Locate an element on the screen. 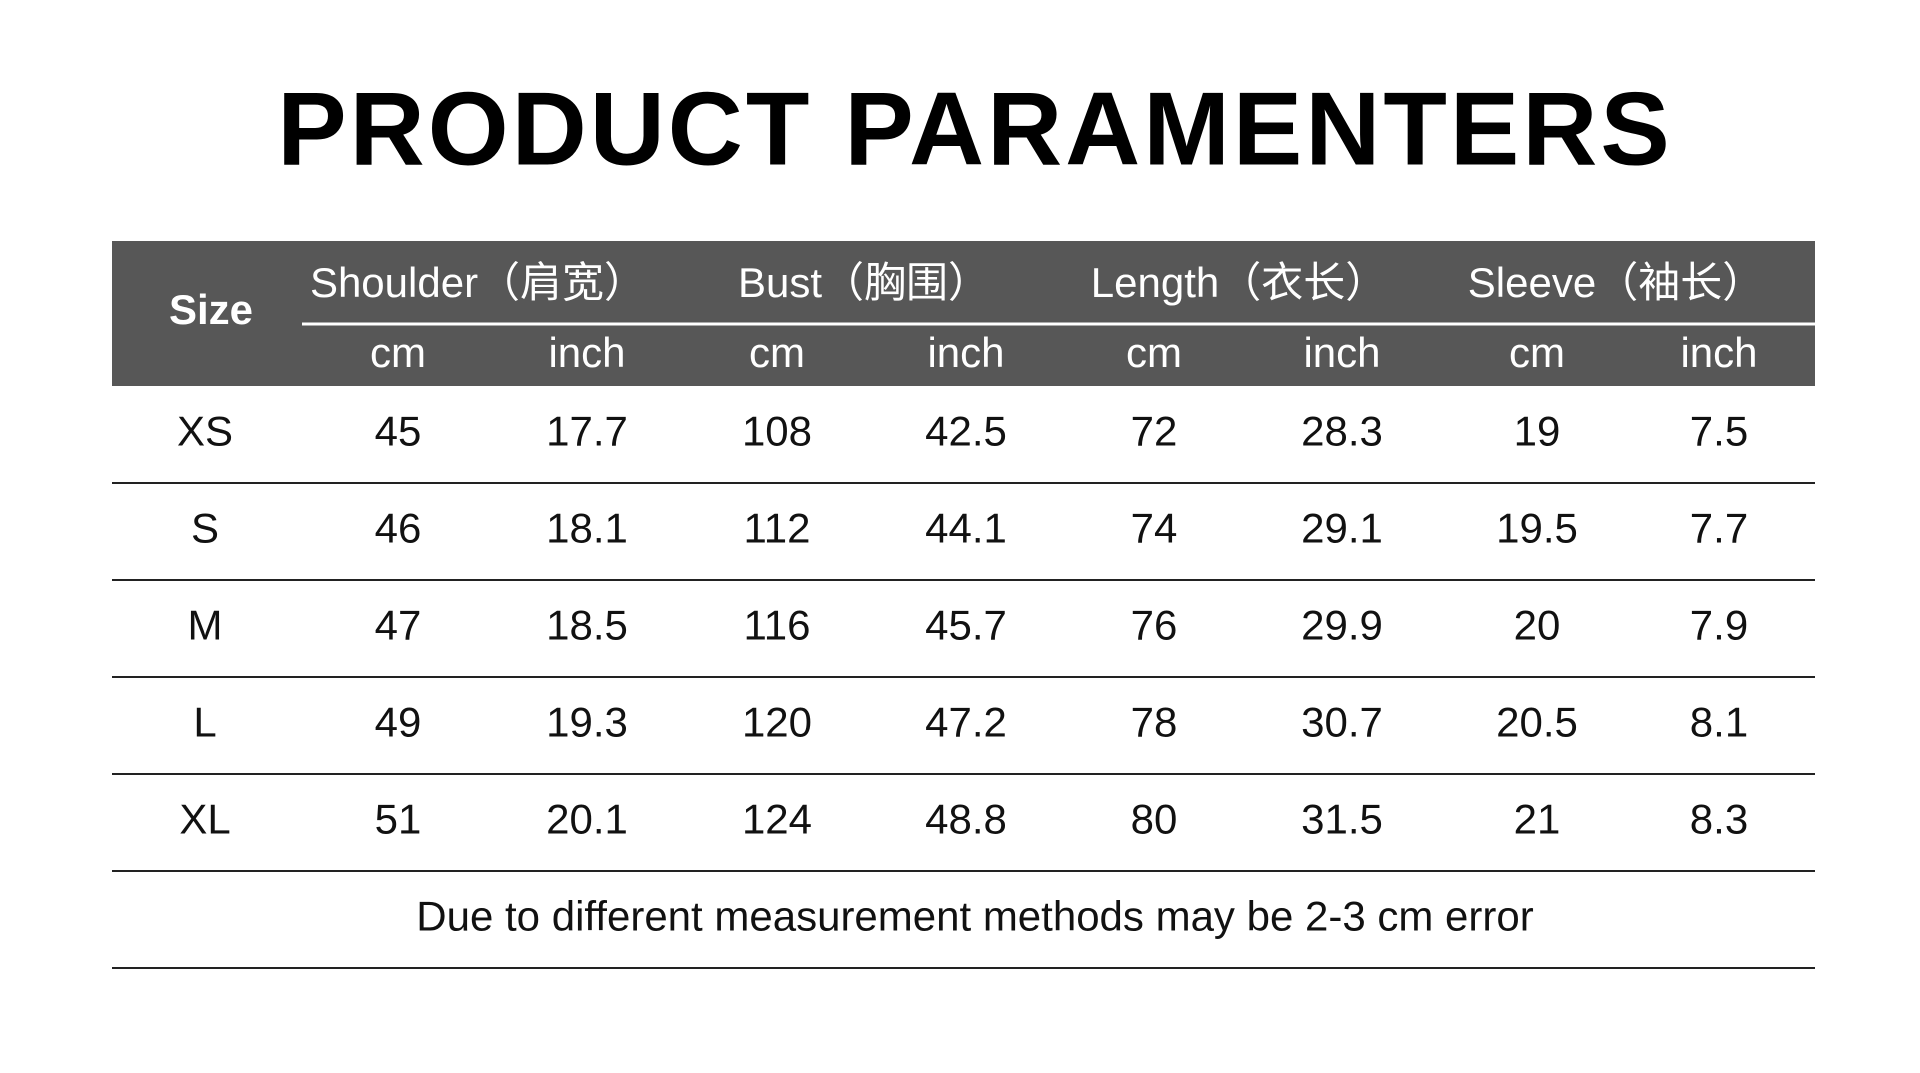  measurement: 80 is located at coordinates (1154, 819).